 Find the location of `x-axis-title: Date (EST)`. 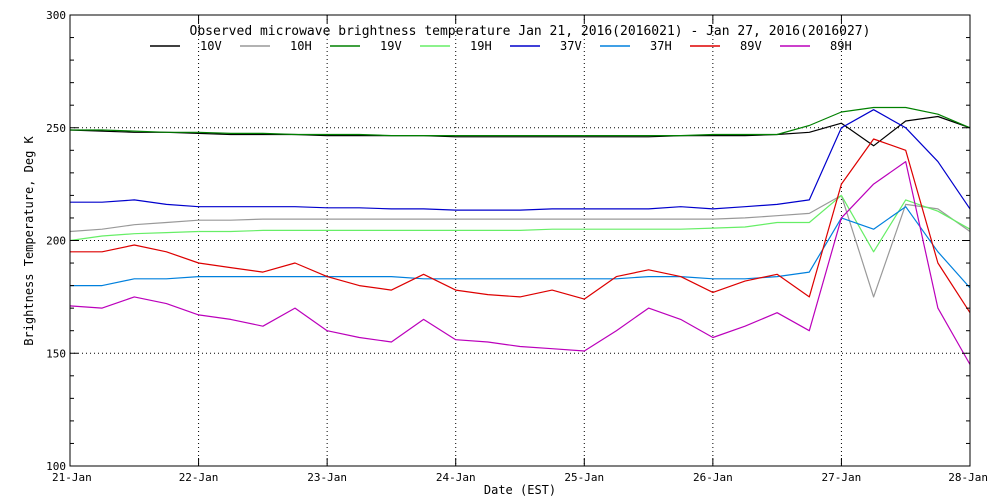

x-axis-title: Date (EST) is located at coordinates (520, 490).